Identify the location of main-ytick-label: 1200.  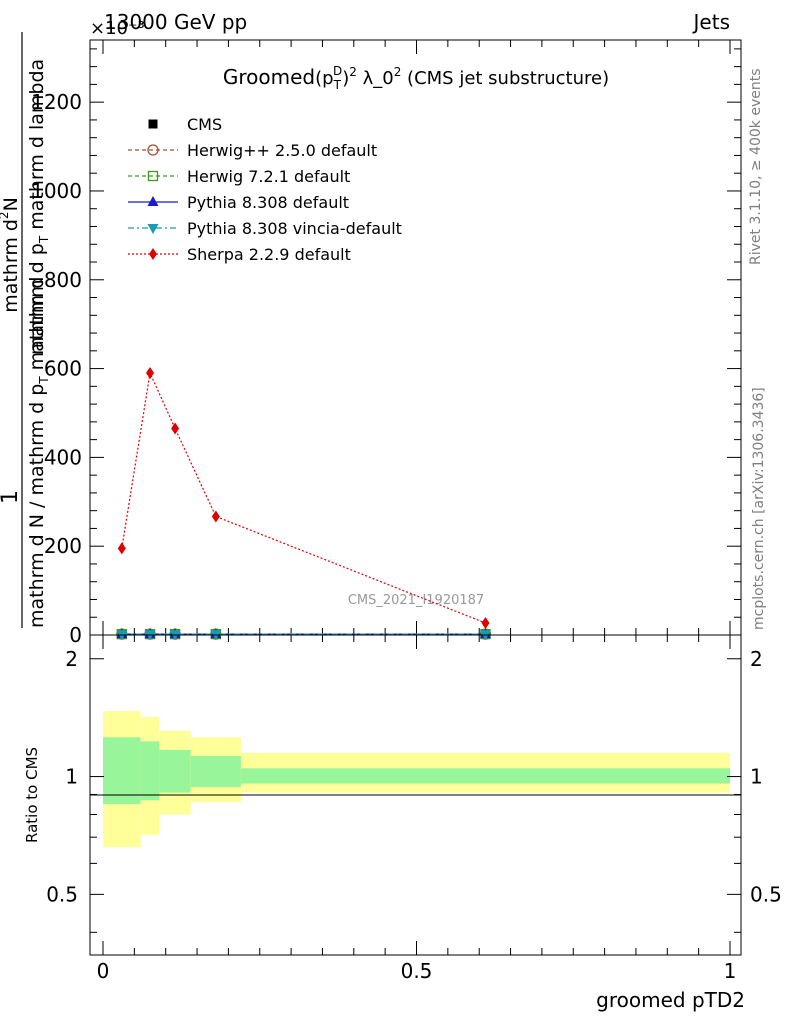
(56, 102).